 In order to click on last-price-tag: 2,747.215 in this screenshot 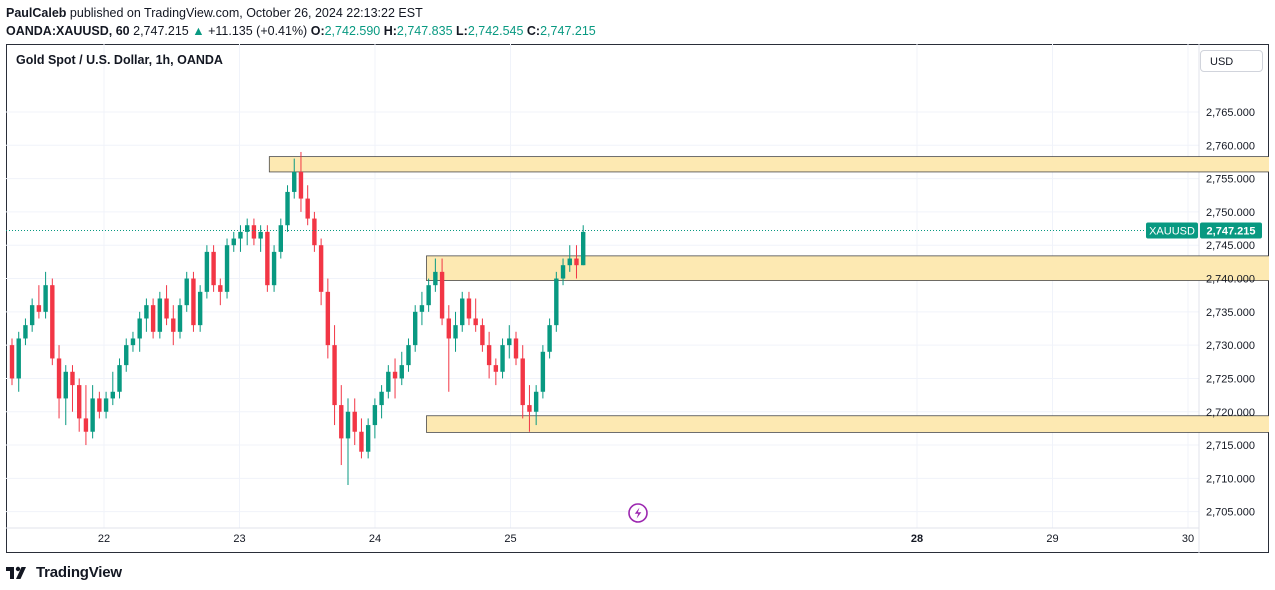, I will do `click(1231, 231)`.